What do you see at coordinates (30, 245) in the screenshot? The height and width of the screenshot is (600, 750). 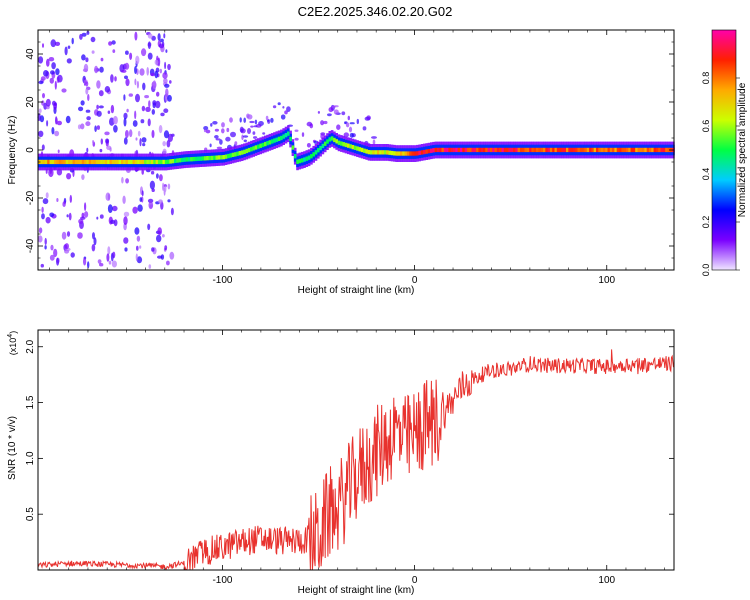 I see `y-tick-label: -40` at bounding box center [30, 245].